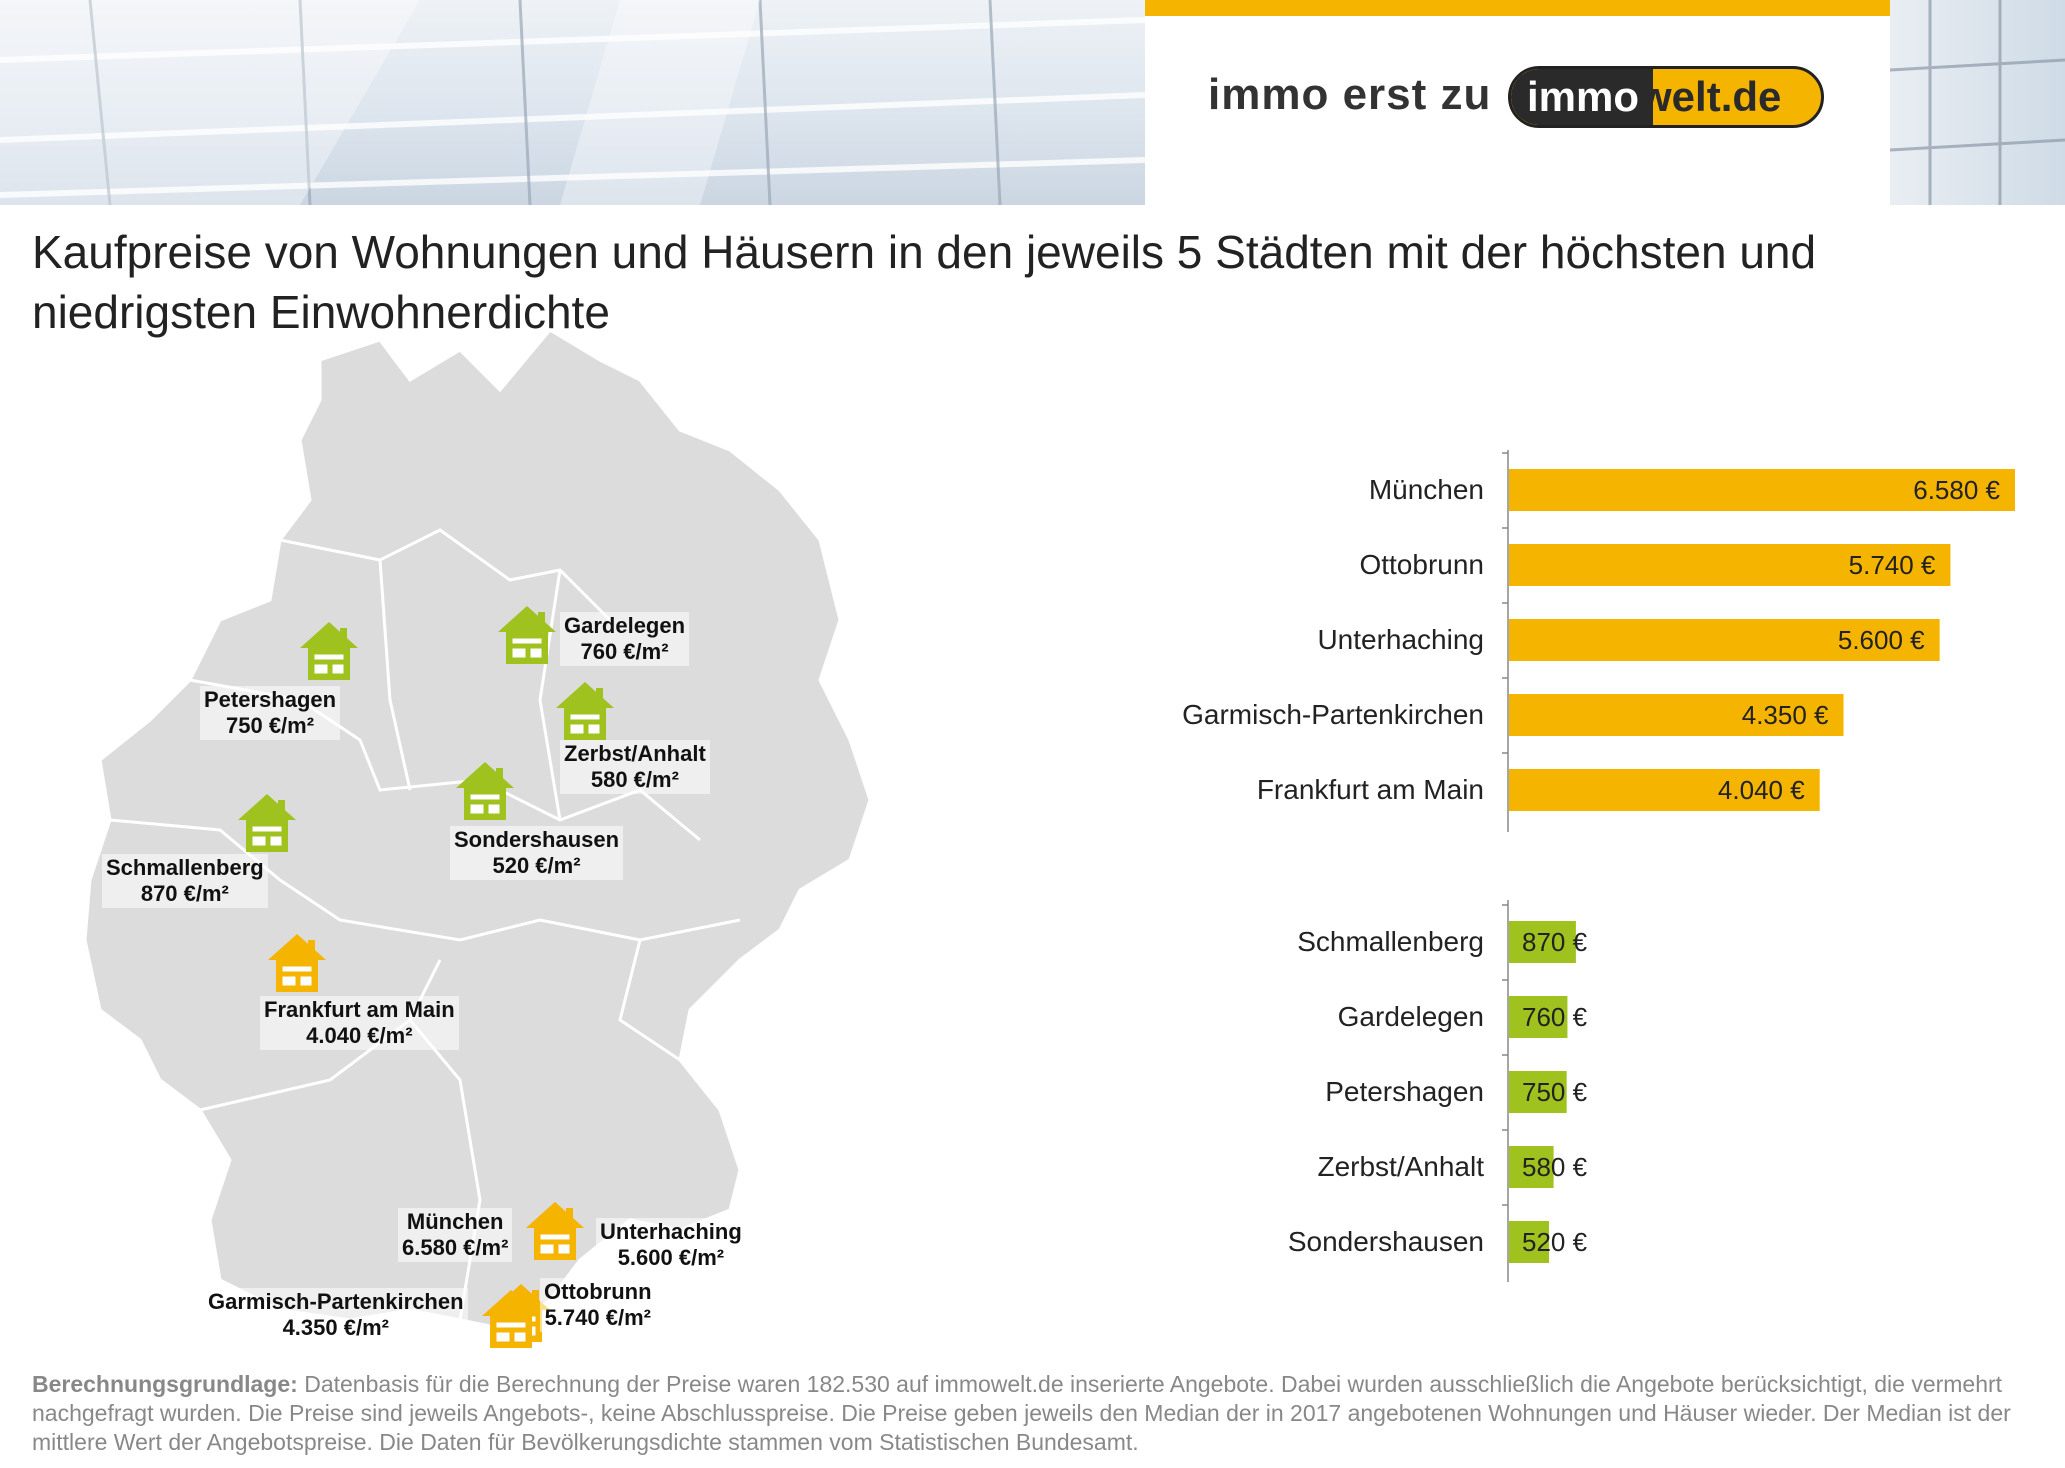  I want to click on data-label: 6.580 €, so click(1956, 490).